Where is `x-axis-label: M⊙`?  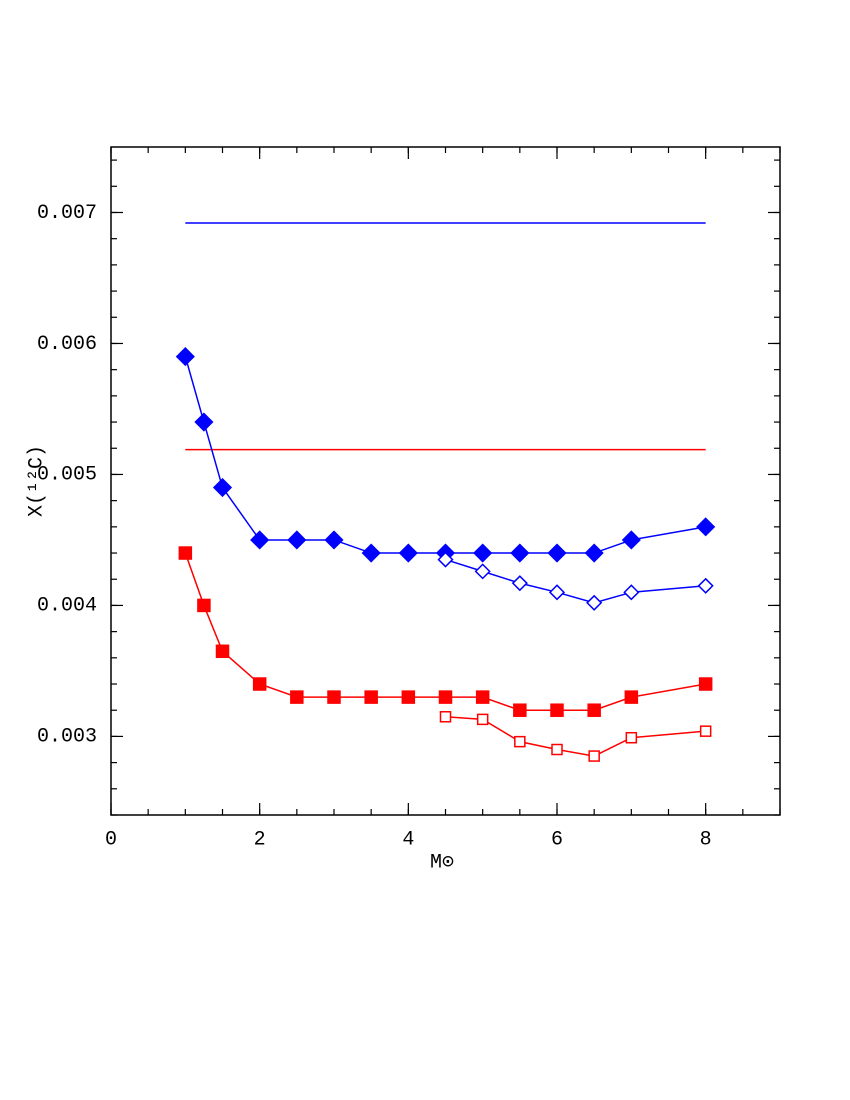 x-axis-label: M⊙ is located at coordinates (442, 862).